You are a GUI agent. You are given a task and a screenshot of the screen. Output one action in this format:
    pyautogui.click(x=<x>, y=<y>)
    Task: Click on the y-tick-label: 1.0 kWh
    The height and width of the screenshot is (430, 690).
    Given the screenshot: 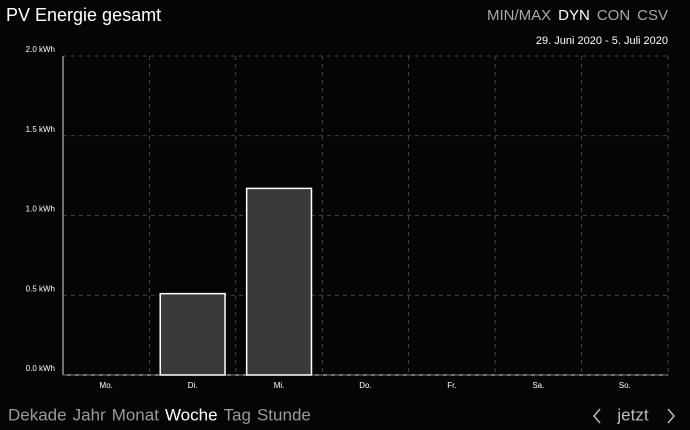 What is the action you would take?
    pyautogui.click(x=40, y=209)
    